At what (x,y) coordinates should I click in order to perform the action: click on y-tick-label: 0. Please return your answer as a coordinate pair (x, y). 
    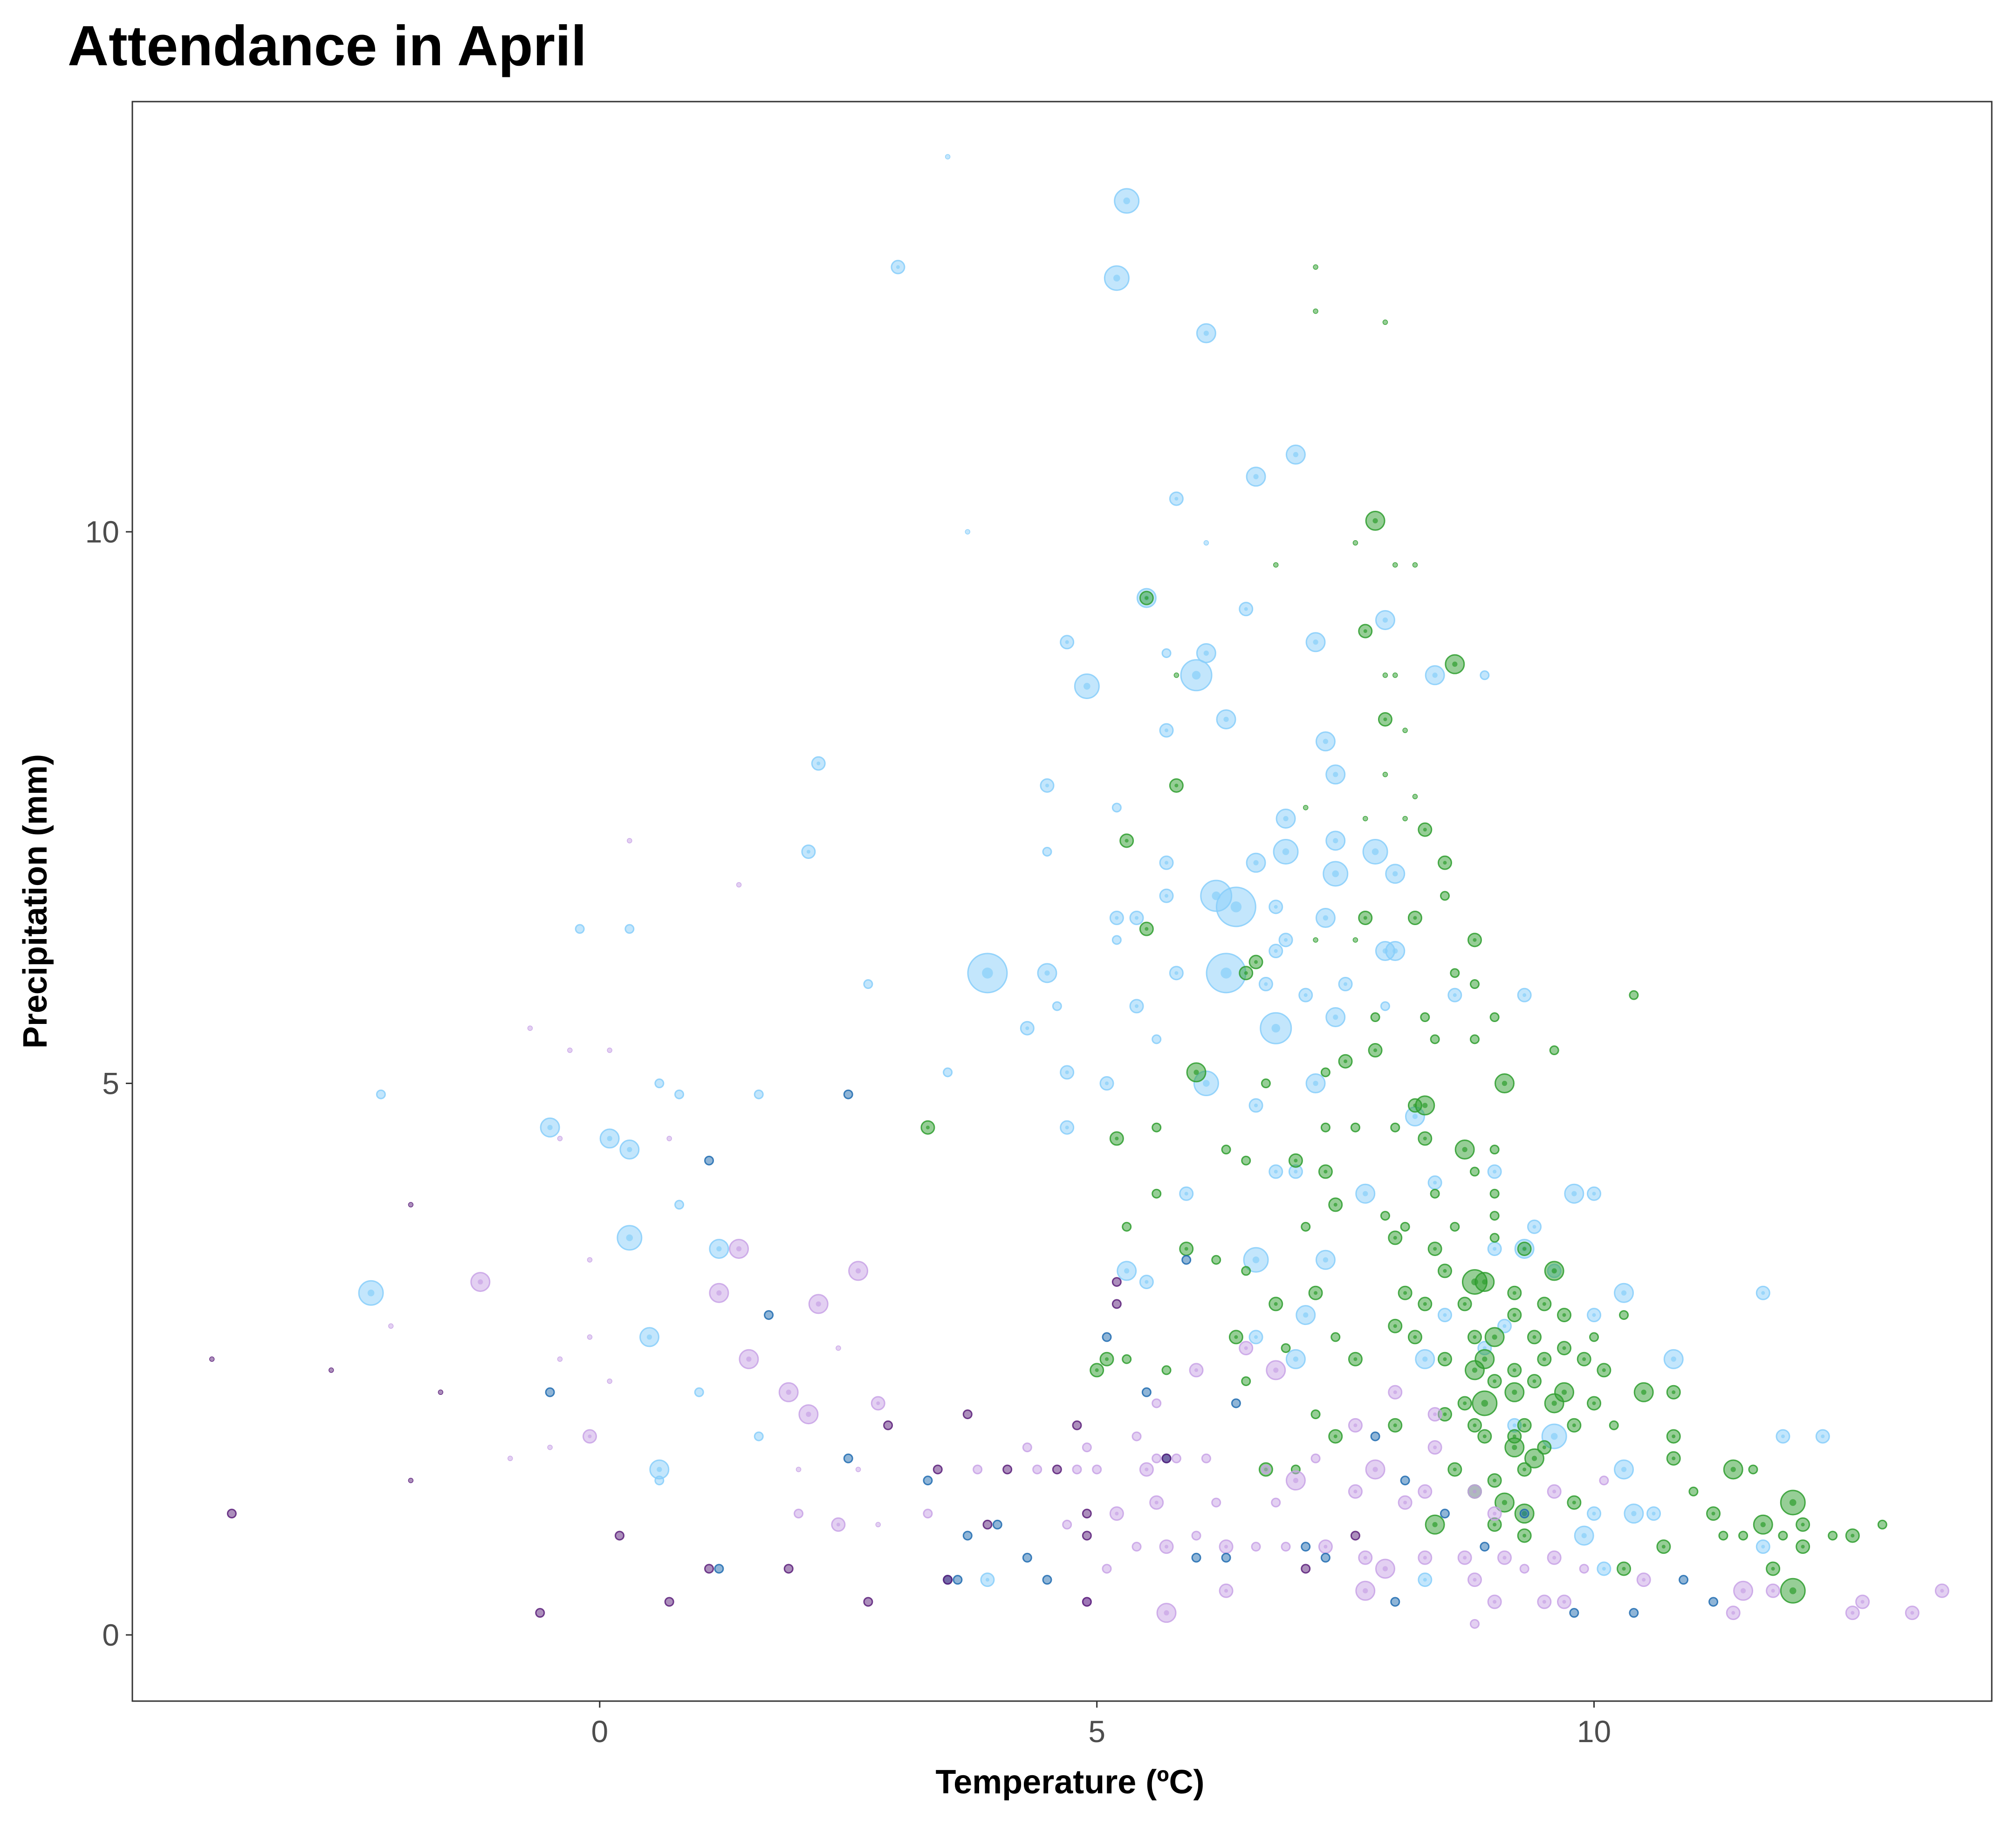
    Looking at the image, I should click on (111, 1635).